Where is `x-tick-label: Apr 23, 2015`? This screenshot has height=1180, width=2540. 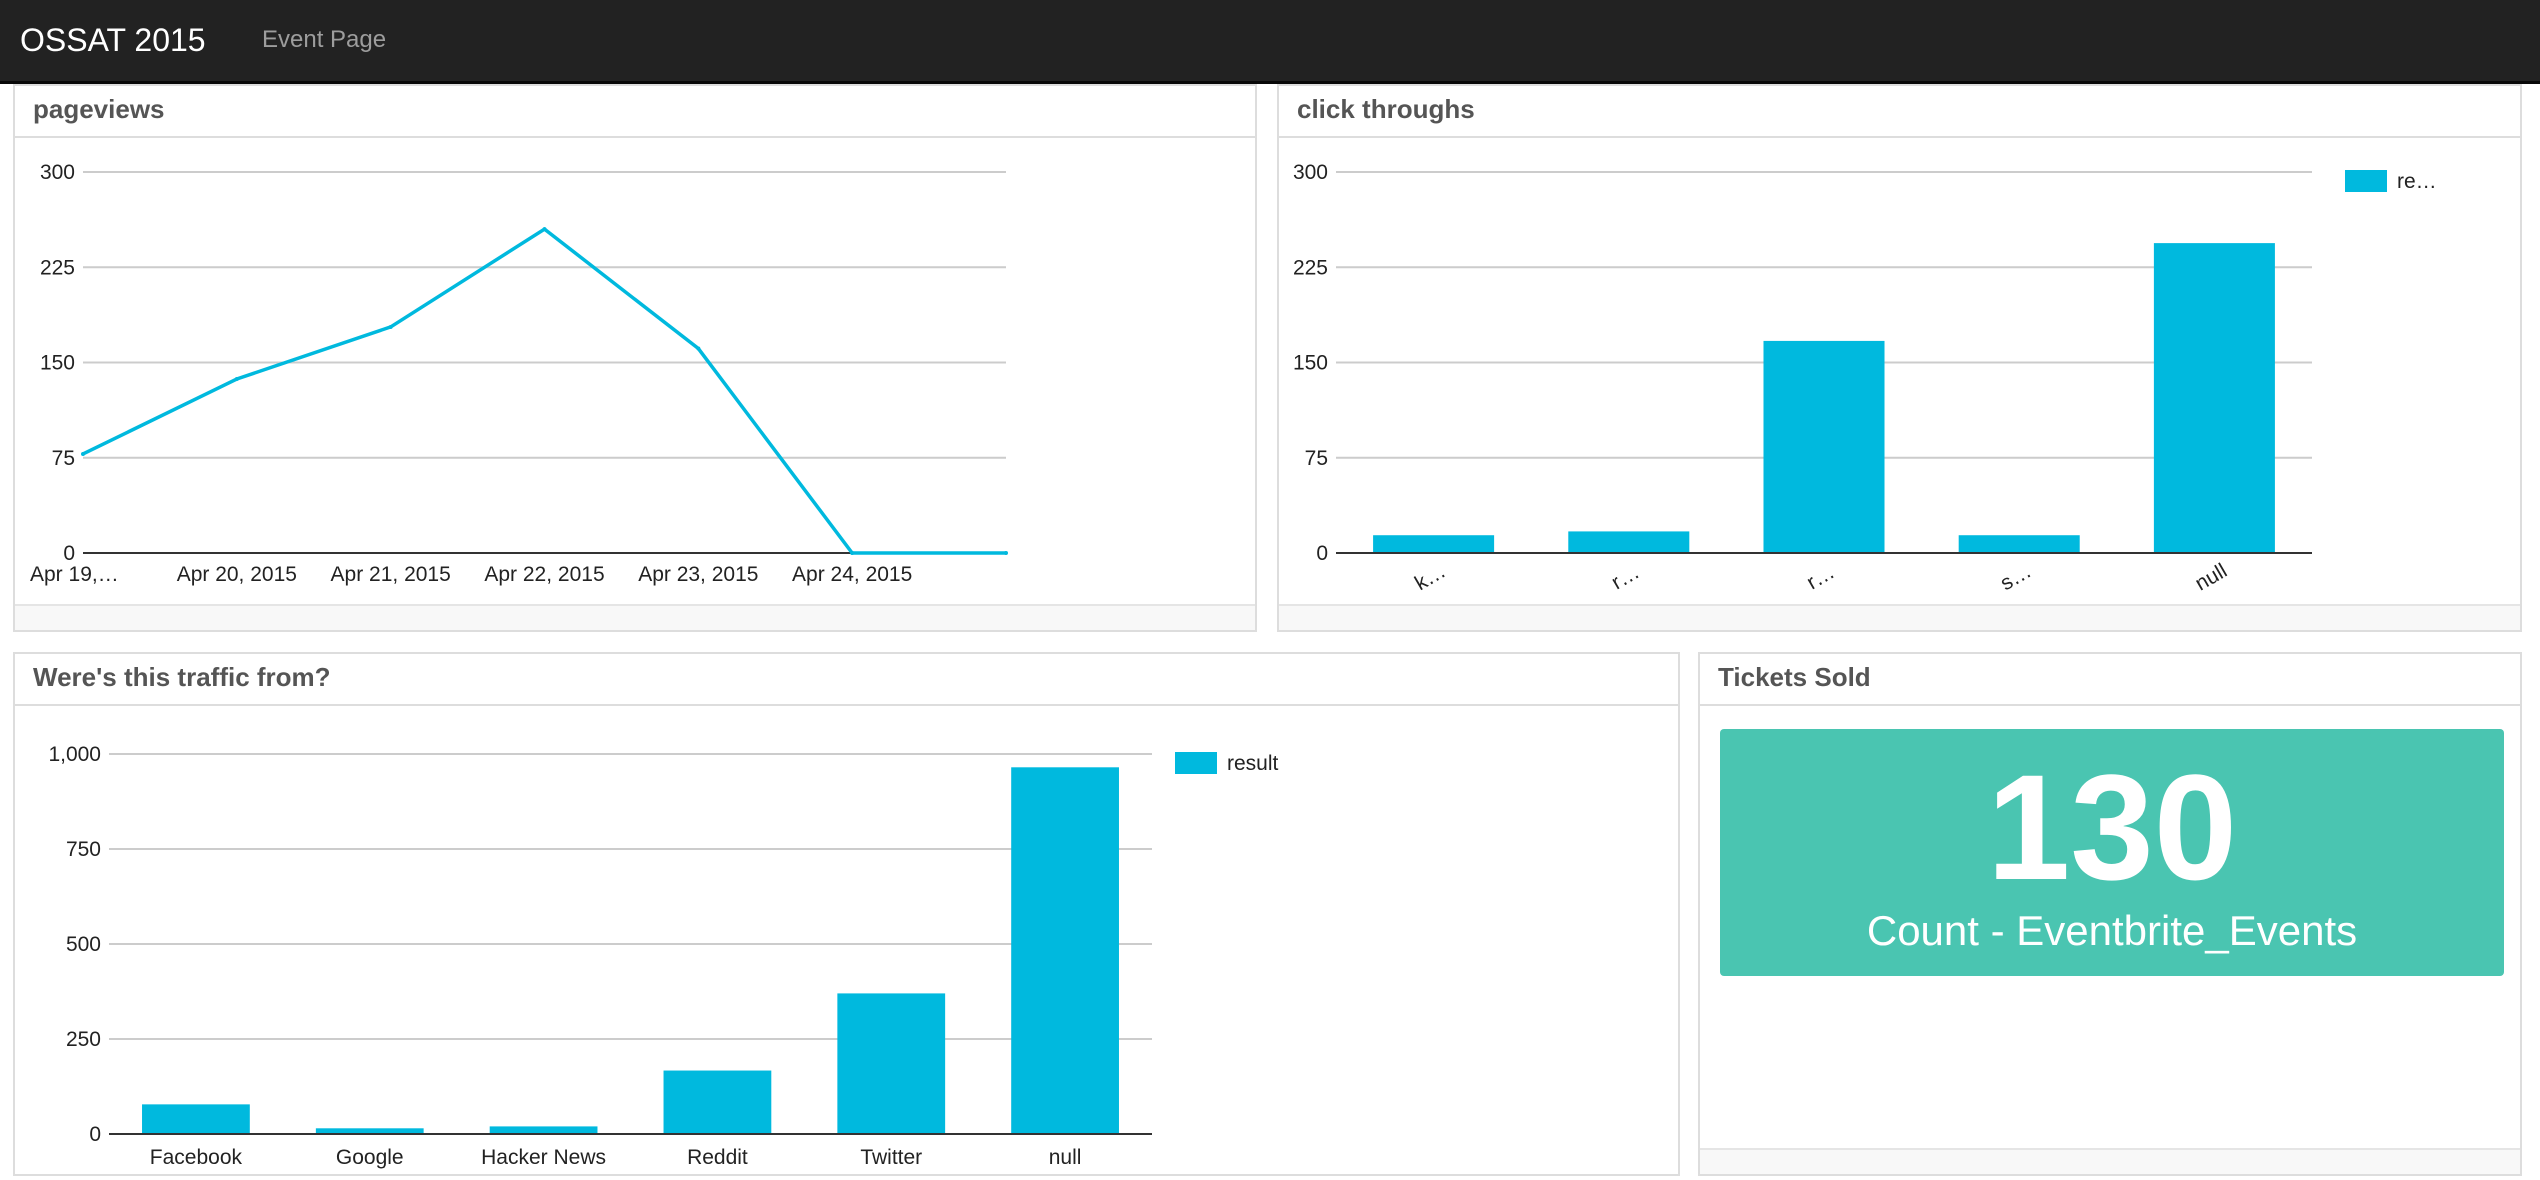 x-tick-label: Apr 23, 2015 is located at coordinates (698, 574).